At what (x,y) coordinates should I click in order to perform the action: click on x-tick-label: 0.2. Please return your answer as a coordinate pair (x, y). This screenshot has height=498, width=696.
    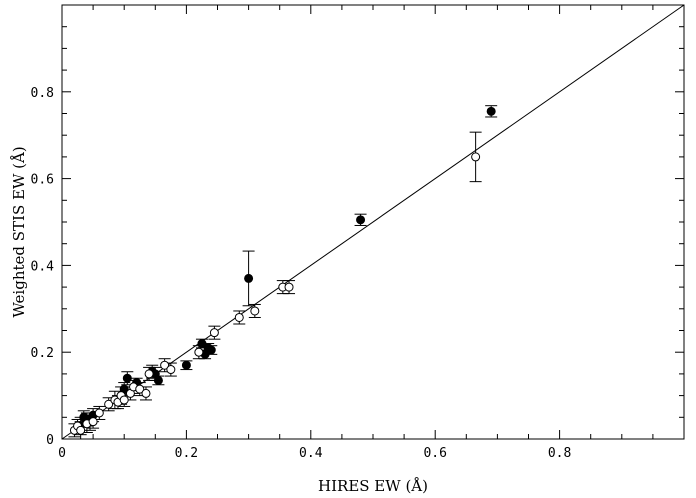
    Looking at the image, I should click on (186, 453).